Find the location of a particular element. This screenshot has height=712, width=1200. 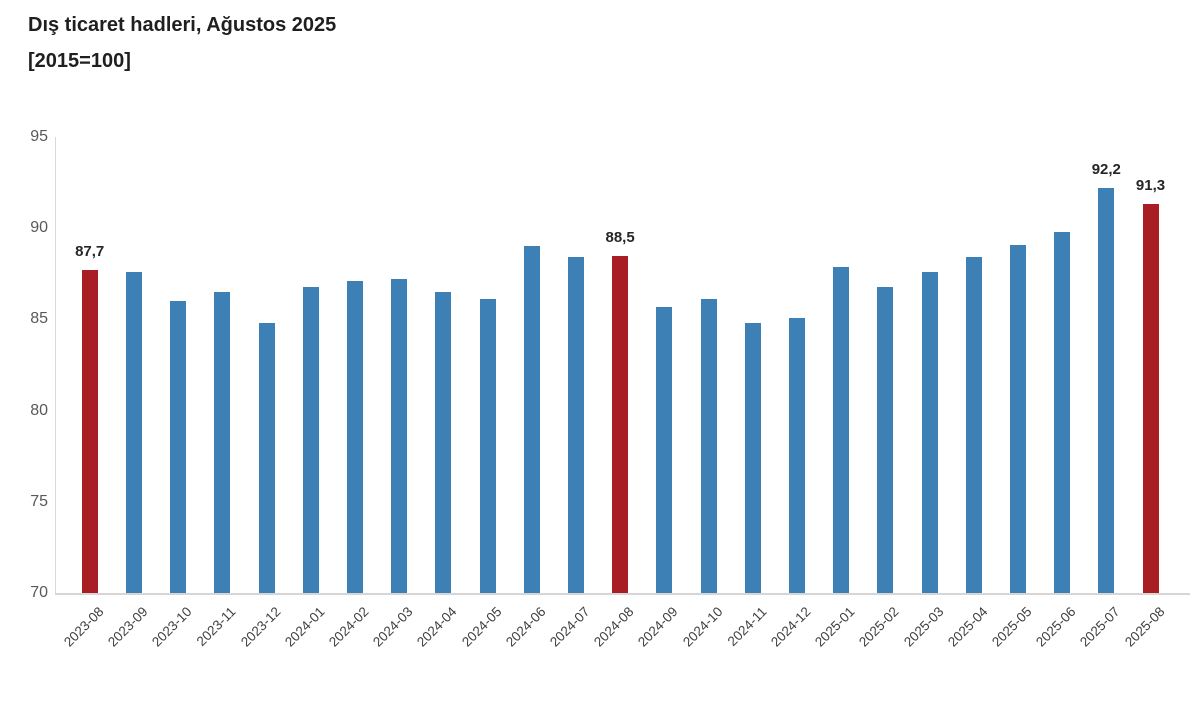

x-tick-label-2025-06: 2025-06 is located at coordinates (1056, 627).